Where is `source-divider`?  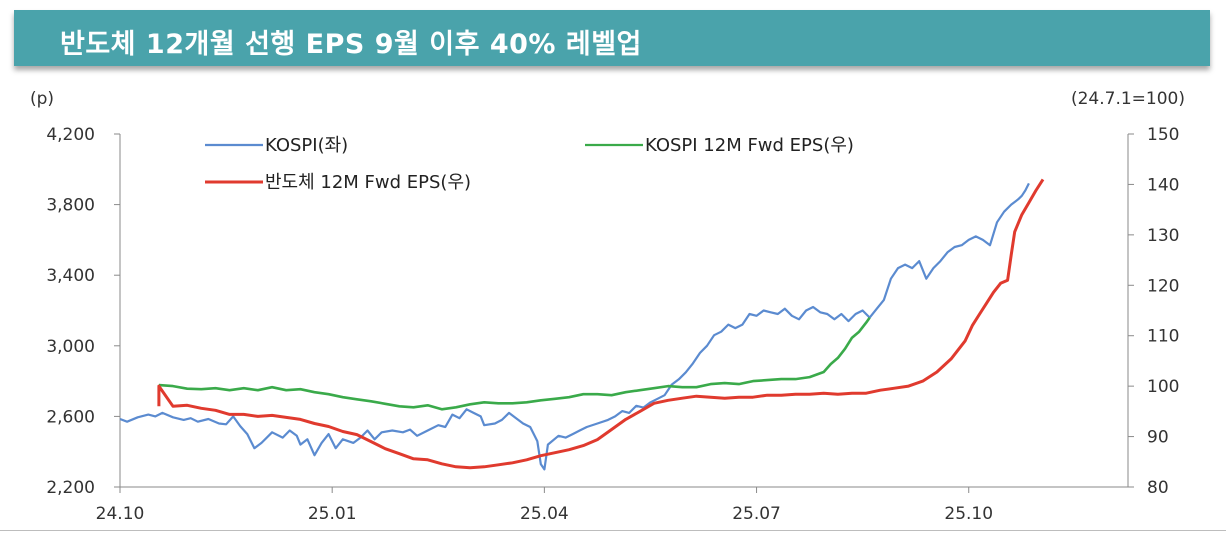
source-divider is located at coordinates (613, 530).